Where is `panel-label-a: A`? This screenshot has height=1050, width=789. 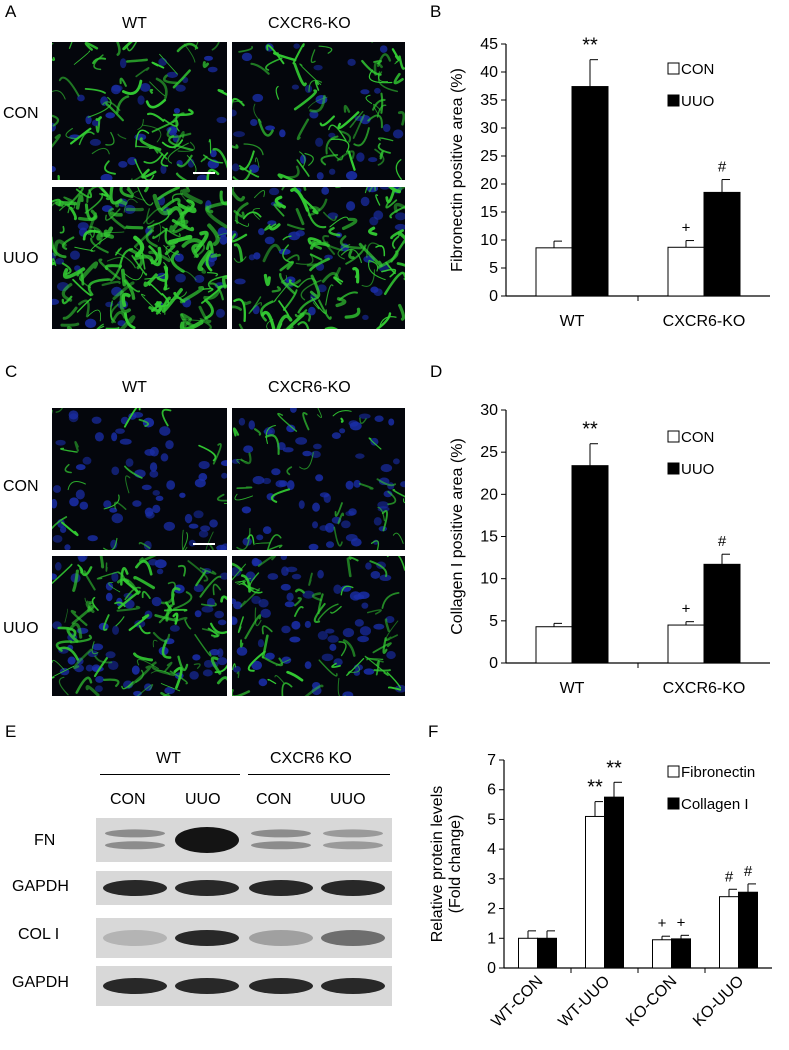 panel-label-a: A is located at coordinates (11, 11).